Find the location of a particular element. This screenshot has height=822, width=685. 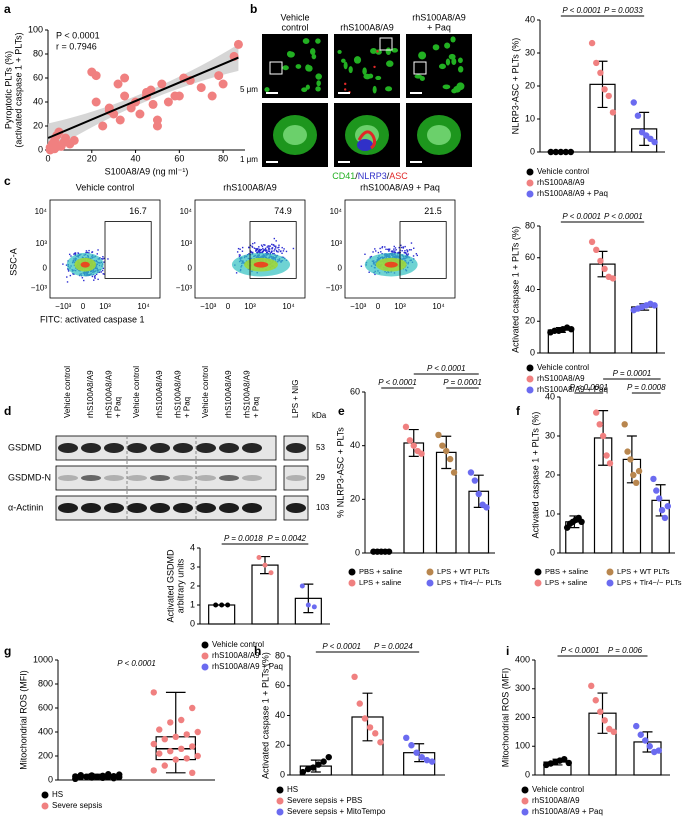

y-tick-label: 40 is located at coordinates (550, 396).